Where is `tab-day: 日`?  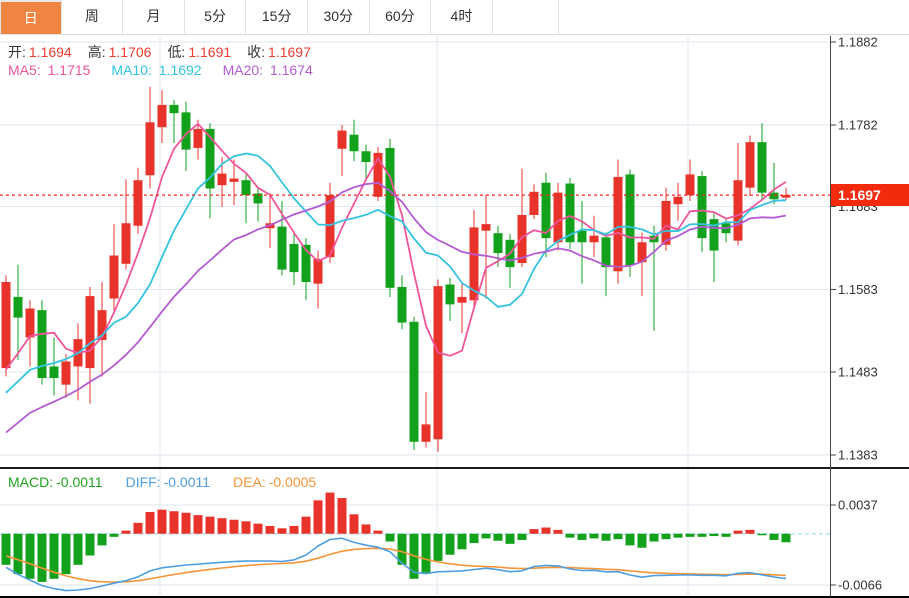 tab-day: 日 is located at coordinates (31, 17).